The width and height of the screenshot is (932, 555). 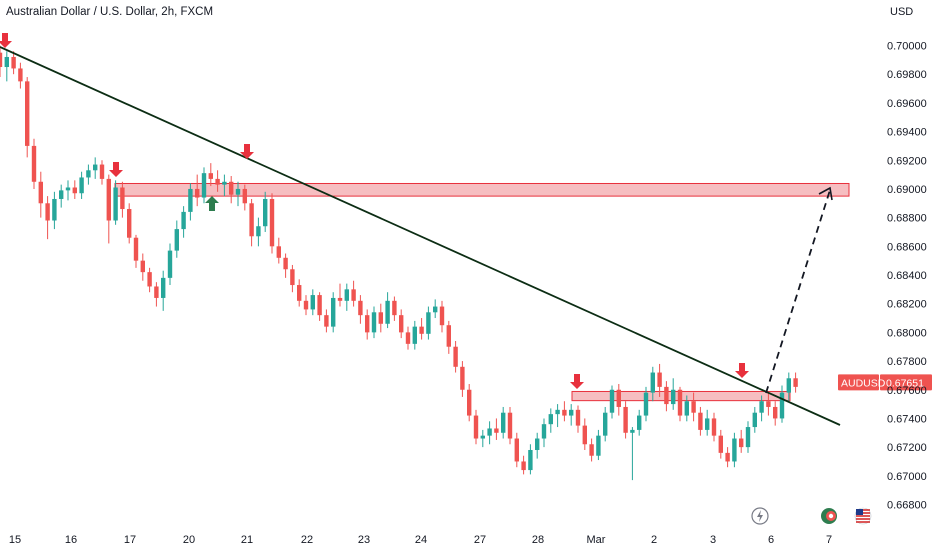 What do you see at coordinates (829, 540) in the screenshot?
I see `x-tick-label: 7` at bounding box center [829, 540].